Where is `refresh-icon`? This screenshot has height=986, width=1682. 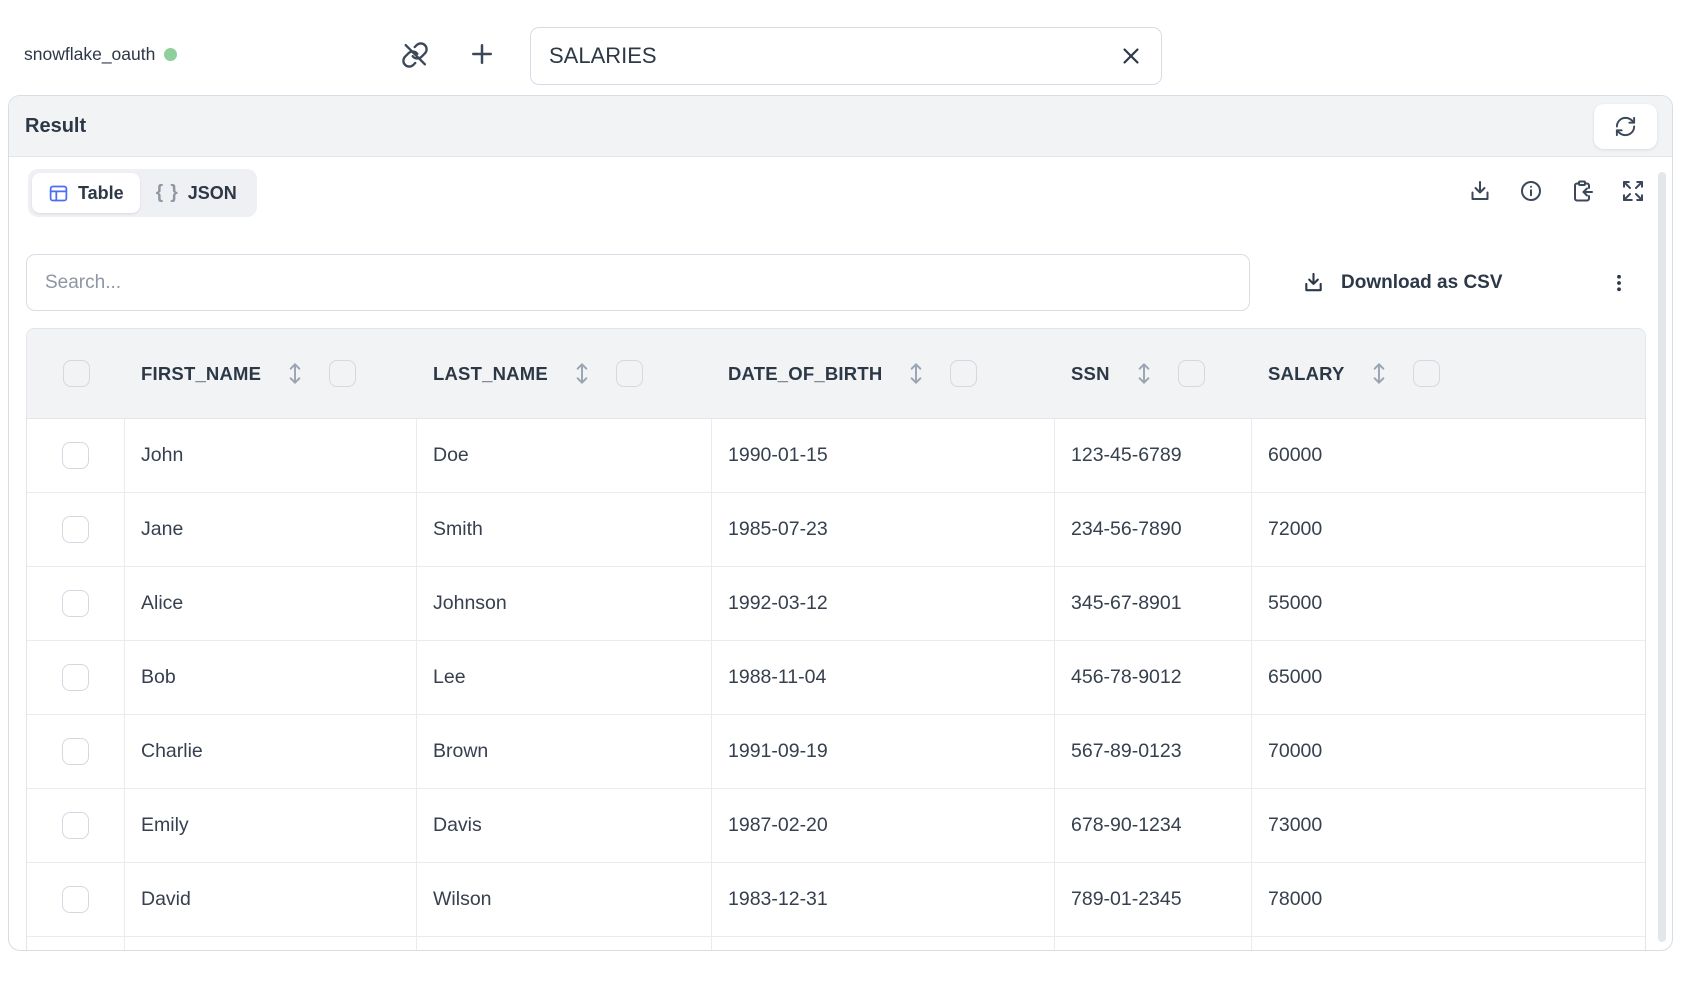 refresh-icon is located at coordinates (1625, 126).